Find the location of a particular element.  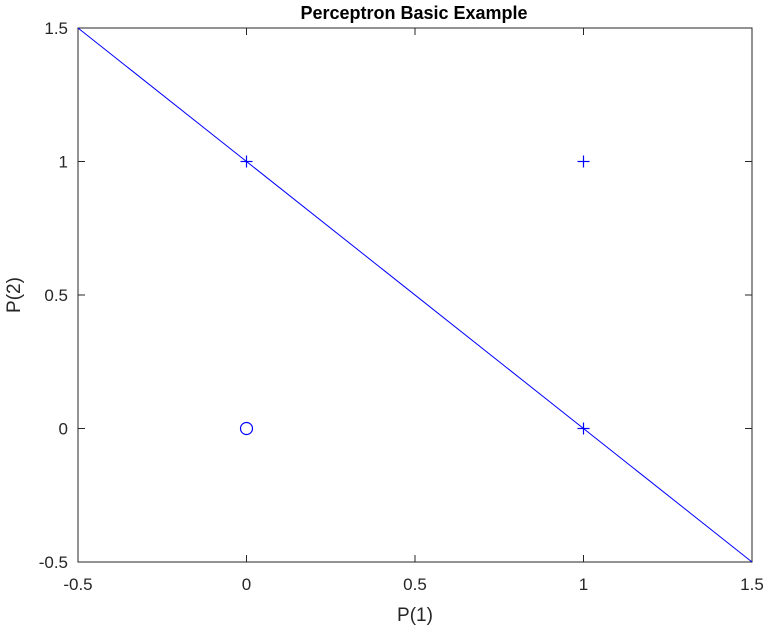

y-tick-label: 1 is located at coordinates (63, 162).